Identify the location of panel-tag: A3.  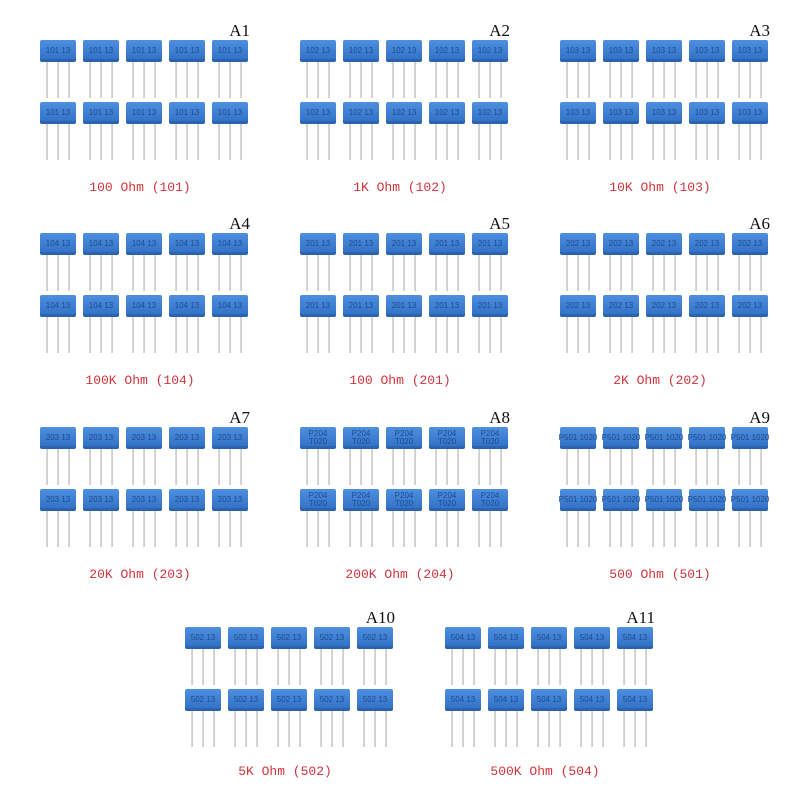
(759, 30).